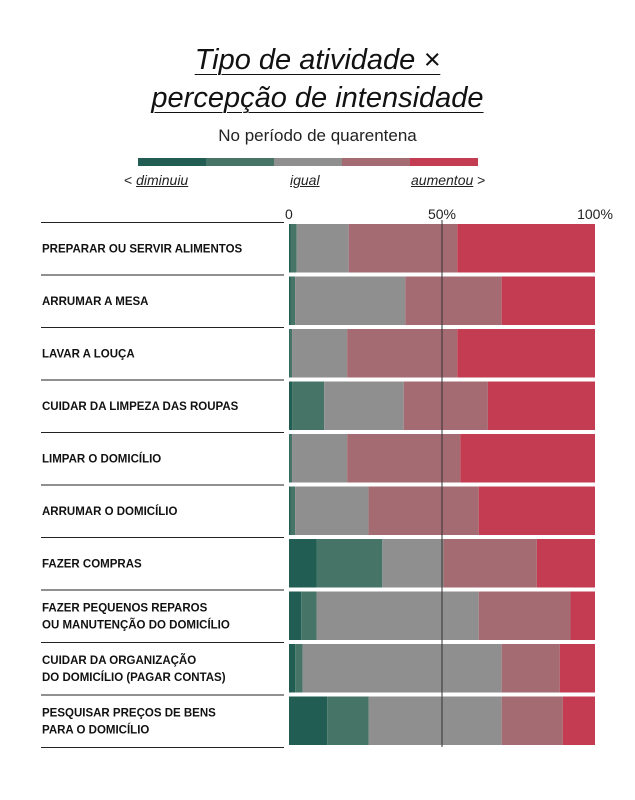 The image size is (635, 800). I want to click on legend-left-arrow: <, so click(128, 180).